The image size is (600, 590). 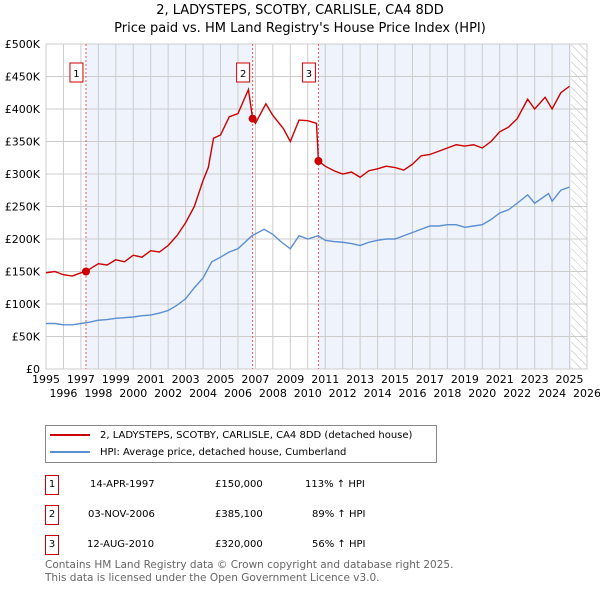 What do you see at coordinates (133, 393) in the screenshot?
I see `x-tick-label: 2000` at bounding box center [133, 393].